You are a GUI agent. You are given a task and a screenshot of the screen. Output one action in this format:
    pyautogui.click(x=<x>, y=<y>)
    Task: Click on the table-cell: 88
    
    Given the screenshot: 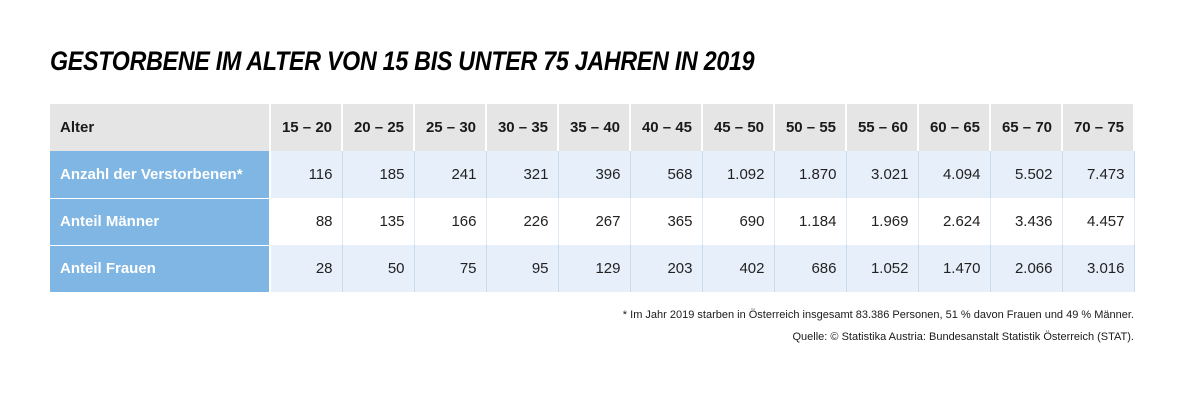 What is the action you would take?
    pyautogui.click(x=306, y=221)
    